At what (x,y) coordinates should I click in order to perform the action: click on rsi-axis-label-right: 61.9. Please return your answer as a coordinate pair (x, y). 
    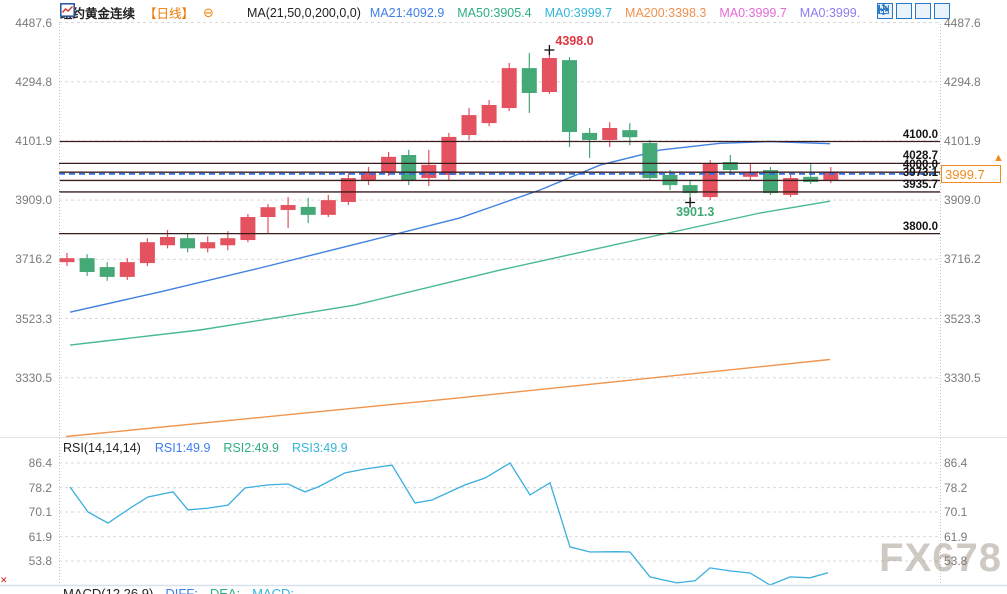
    Looking at the image, I should click on (956, 536).